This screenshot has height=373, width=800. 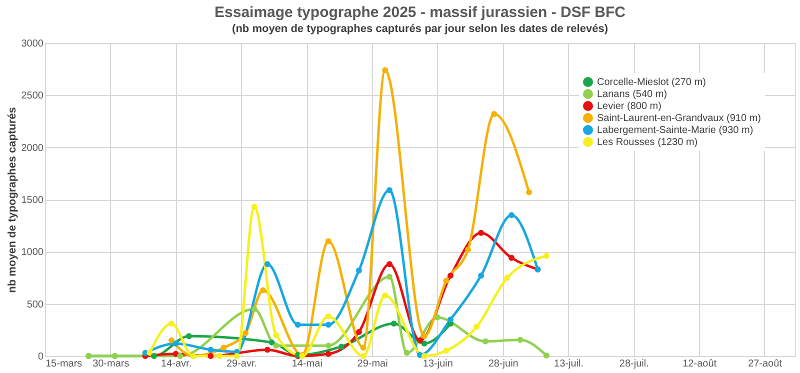 I want to click on x-tick-label: 27-août, so click(x=765, y=364).